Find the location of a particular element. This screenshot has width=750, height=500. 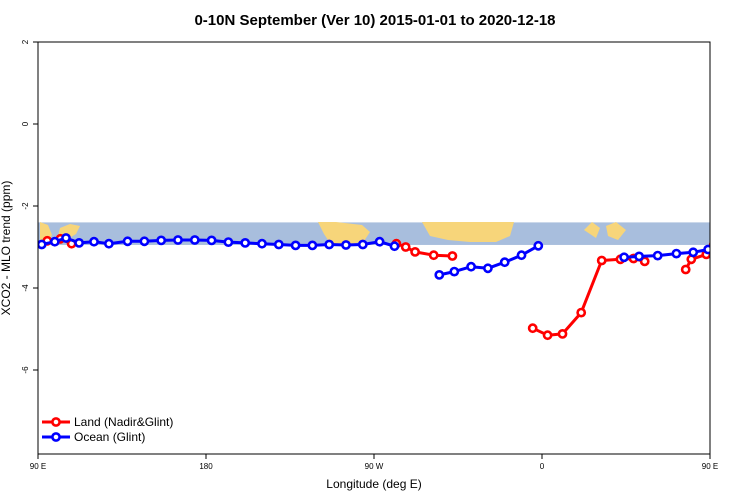

y-tick-label: -2 is located at coordinates (25, 206).